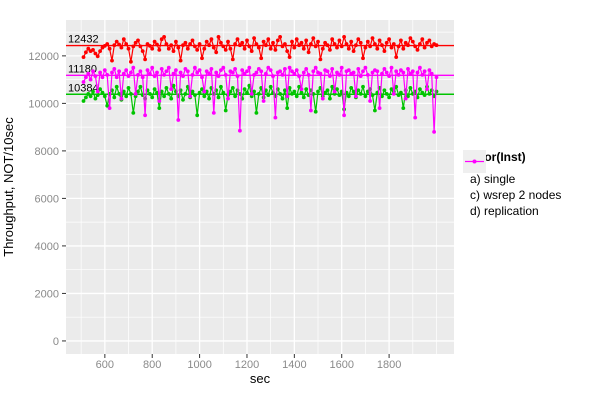  What do you see at coordinates (516, 195) in the screenshot?
I see `legend-label: c) wsrep 2 nodes` at bounding box center [516, 195].